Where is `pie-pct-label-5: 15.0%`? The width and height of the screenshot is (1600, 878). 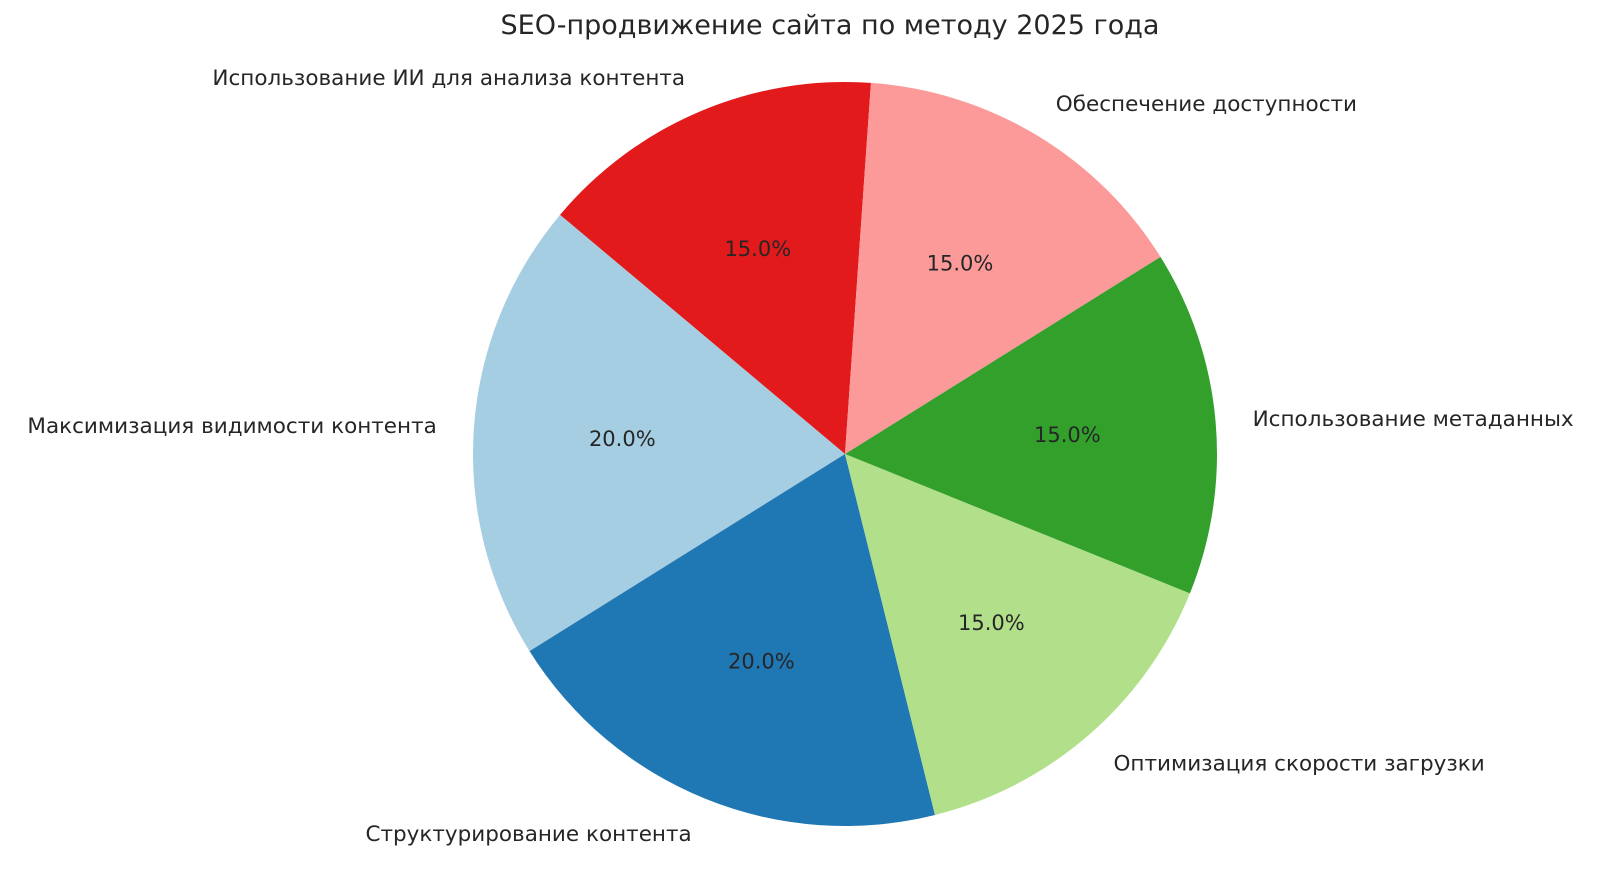
pie-pct-label-5: 15.0% is located at coordinates (1067, 435).